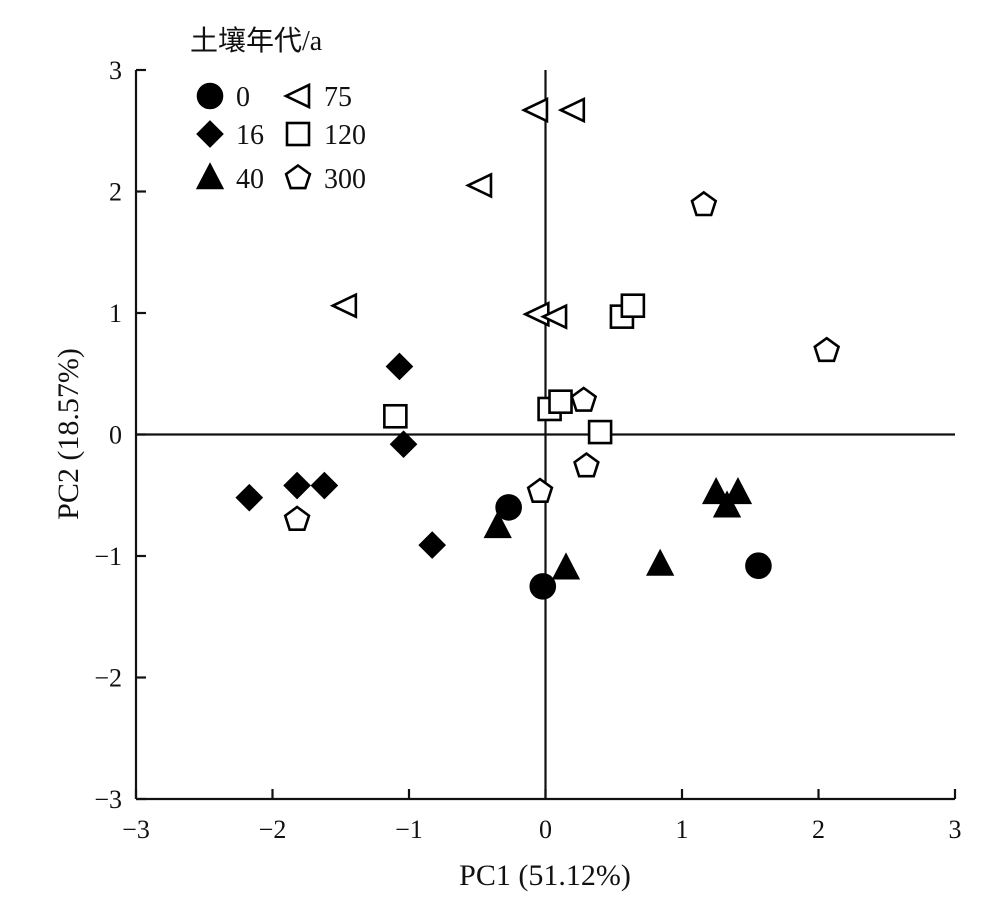 This screenshot has width=1000, height=912. I want to click on legend-label: 300, so click(345, 179).